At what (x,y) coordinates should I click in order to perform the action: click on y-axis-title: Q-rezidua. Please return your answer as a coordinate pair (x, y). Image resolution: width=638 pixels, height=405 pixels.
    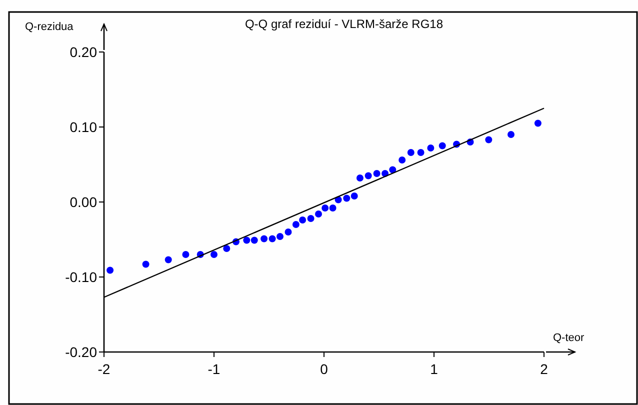
    Looking at the image, I should click on (49, 27).